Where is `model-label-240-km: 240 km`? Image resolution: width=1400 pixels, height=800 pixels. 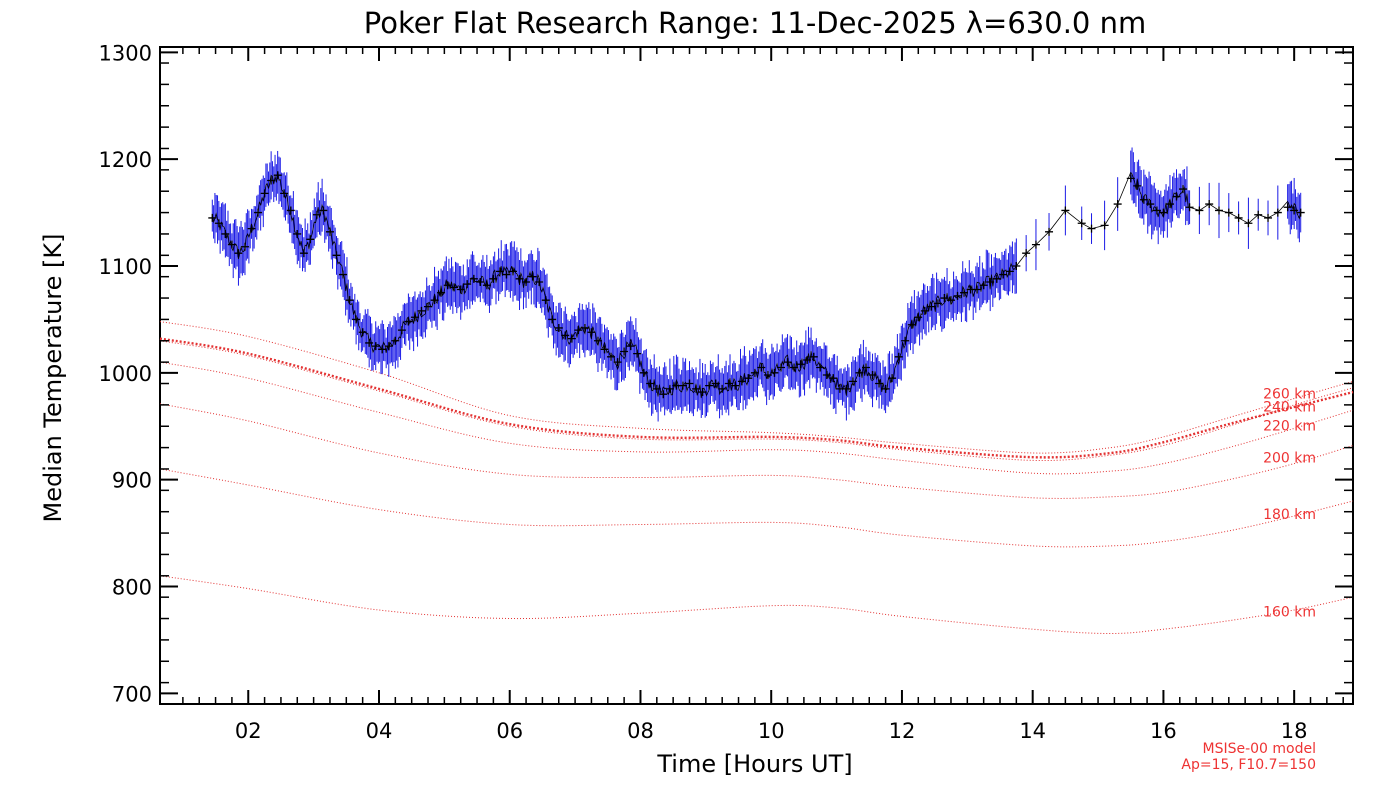 model-label-240-km: 240 km is located at coordinates (1289, 407).